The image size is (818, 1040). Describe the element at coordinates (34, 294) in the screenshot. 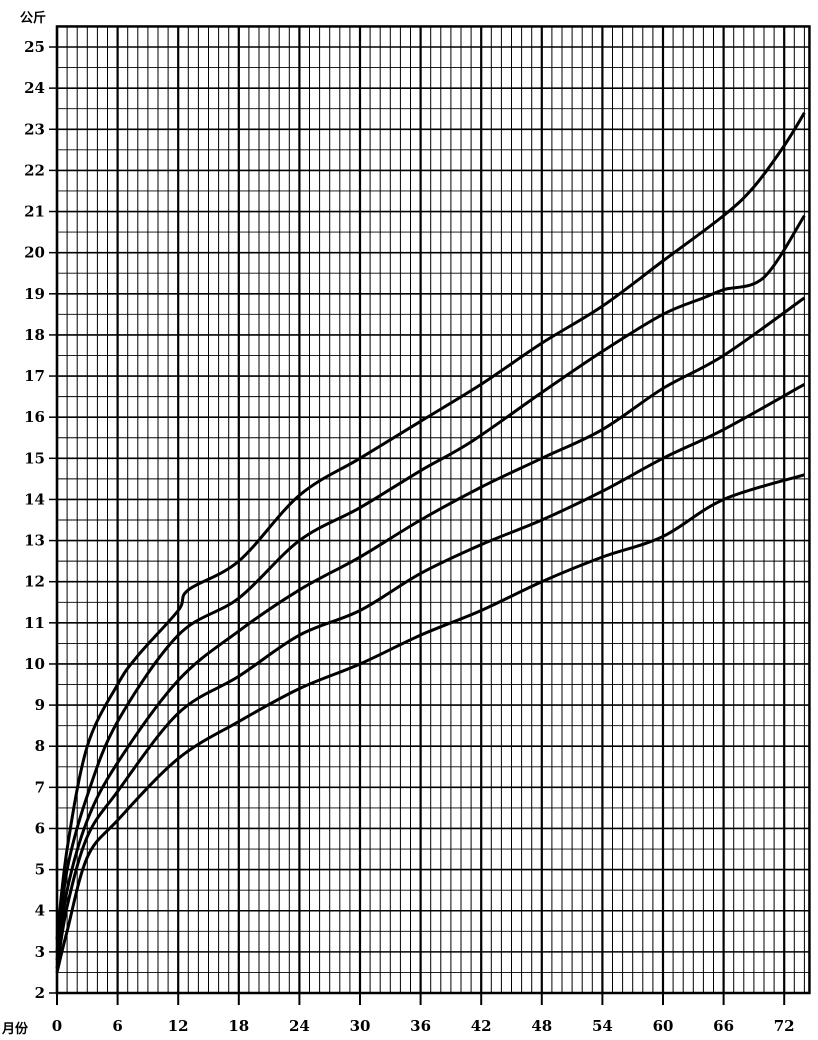

I see `y-tick-label: 19` at that location.